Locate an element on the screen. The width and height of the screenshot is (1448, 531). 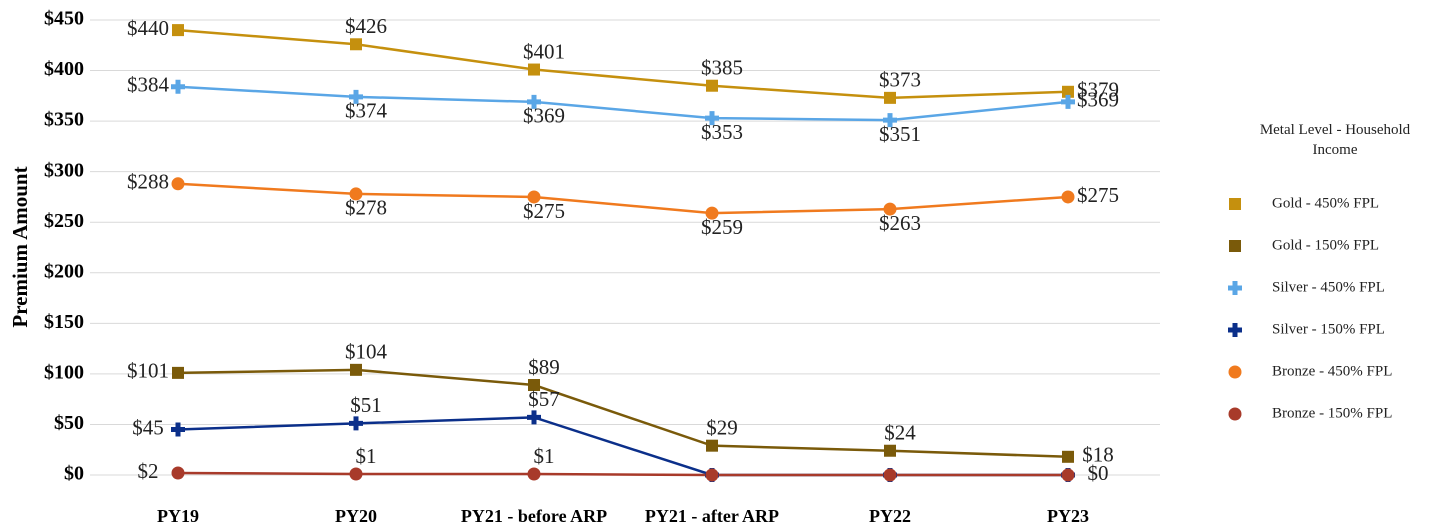
y-axis-label: Premium Amount is located at coordinates (20, 246).